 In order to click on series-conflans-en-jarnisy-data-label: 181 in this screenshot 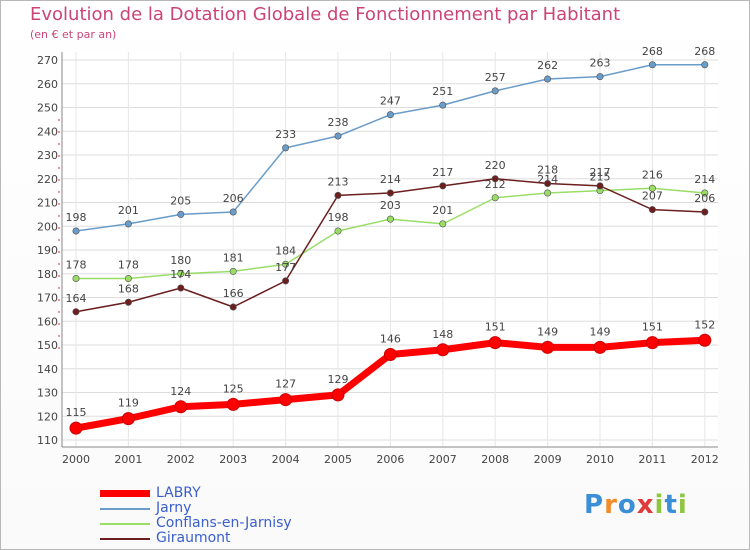, I will do `click(233, 257)`.